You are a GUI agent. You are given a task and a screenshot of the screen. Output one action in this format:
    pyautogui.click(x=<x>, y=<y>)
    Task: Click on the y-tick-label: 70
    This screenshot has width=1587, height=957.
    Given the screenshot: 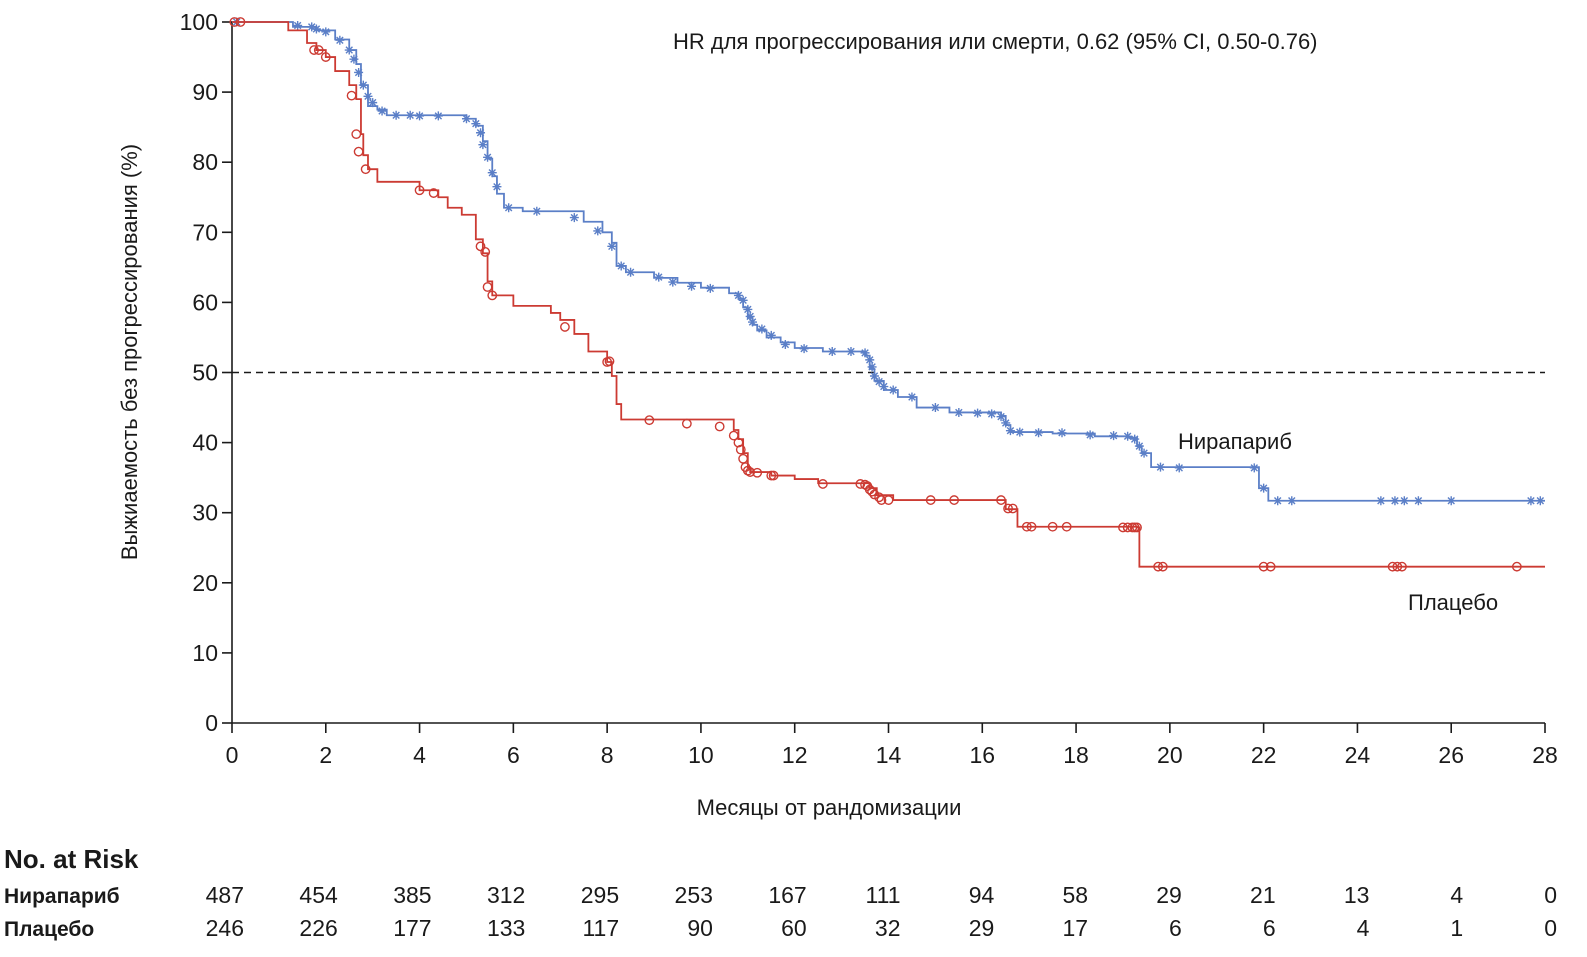 What is the action you would take?
    pyautogui.click(x=205, y=232)
    